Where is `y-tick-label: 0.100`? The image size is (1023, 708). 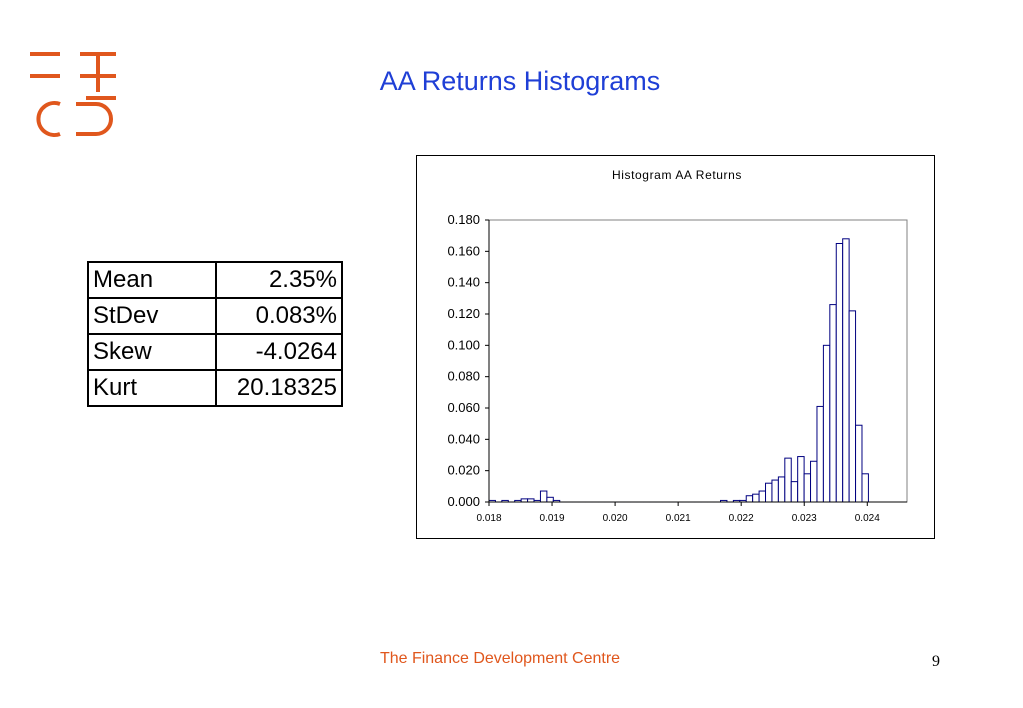 y-tick-label: 0.100 is located at coordinates (463, 344).